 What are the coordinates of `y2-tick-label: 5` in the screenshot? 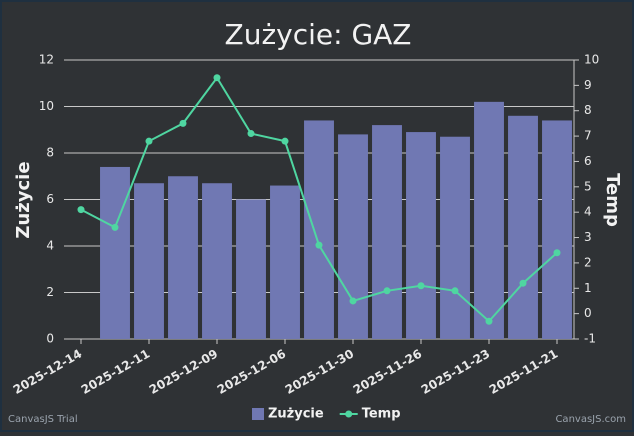 It's located at (588, 186).